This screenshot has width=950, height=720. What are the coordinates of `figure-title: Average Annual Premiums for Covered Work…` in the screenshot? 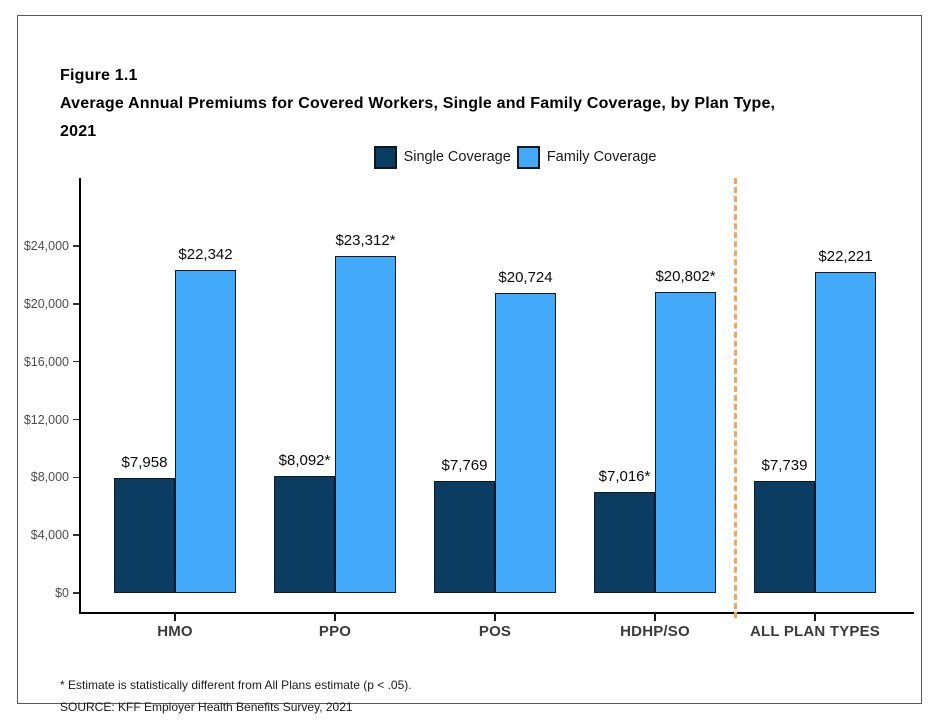 It's located at (418, 103).